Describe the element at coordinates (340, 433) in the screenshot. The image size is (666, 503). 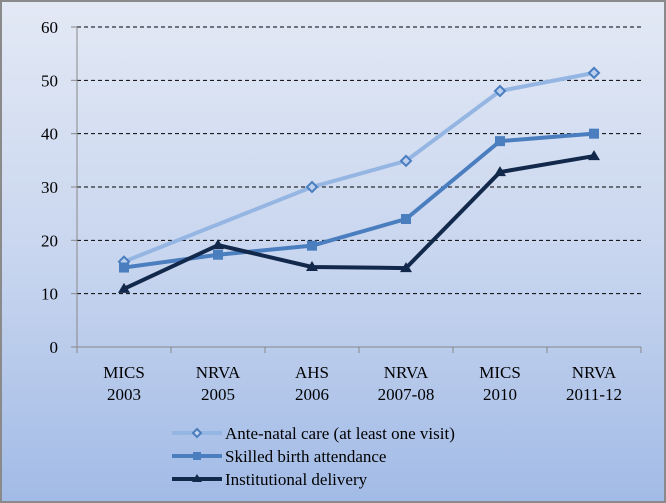
I see `legend-label: Ante-natal care (at least one visit)` at that location.